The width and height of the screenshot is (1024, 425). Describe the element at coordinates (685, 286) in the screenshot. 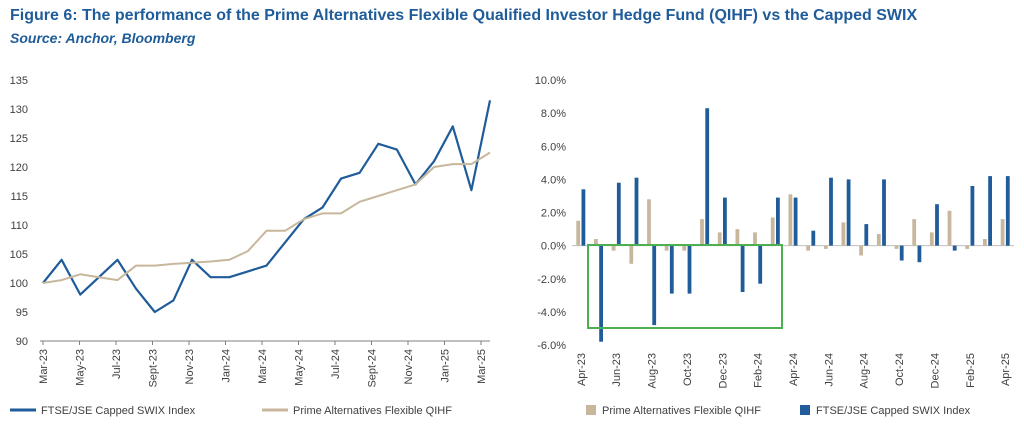

I see `highlight-box` at that location.